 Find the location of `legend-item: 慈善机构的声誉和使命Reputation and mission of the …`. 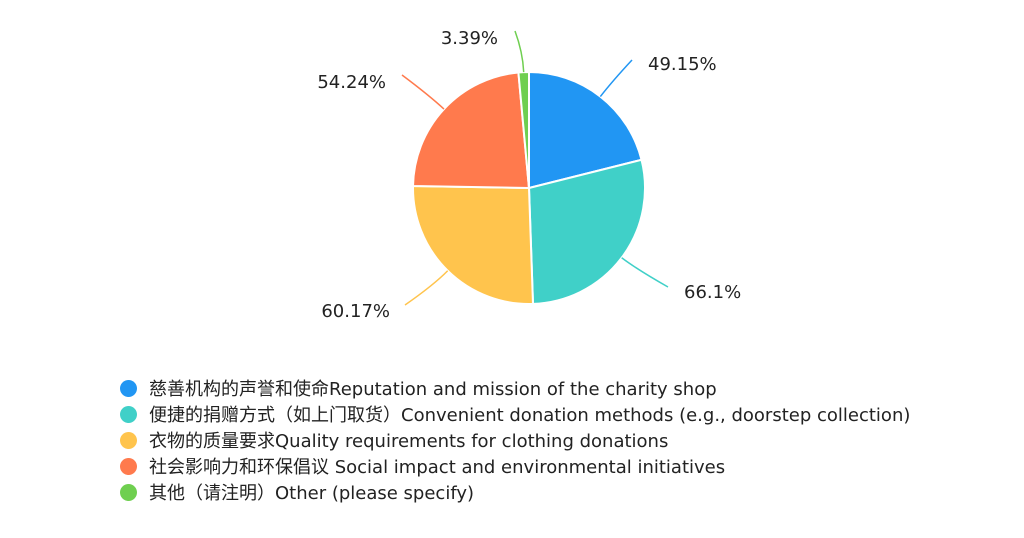

legend-item: 慈善机构的声誉和使命Reputation and mission of the … is located at coordinates (515, 388).